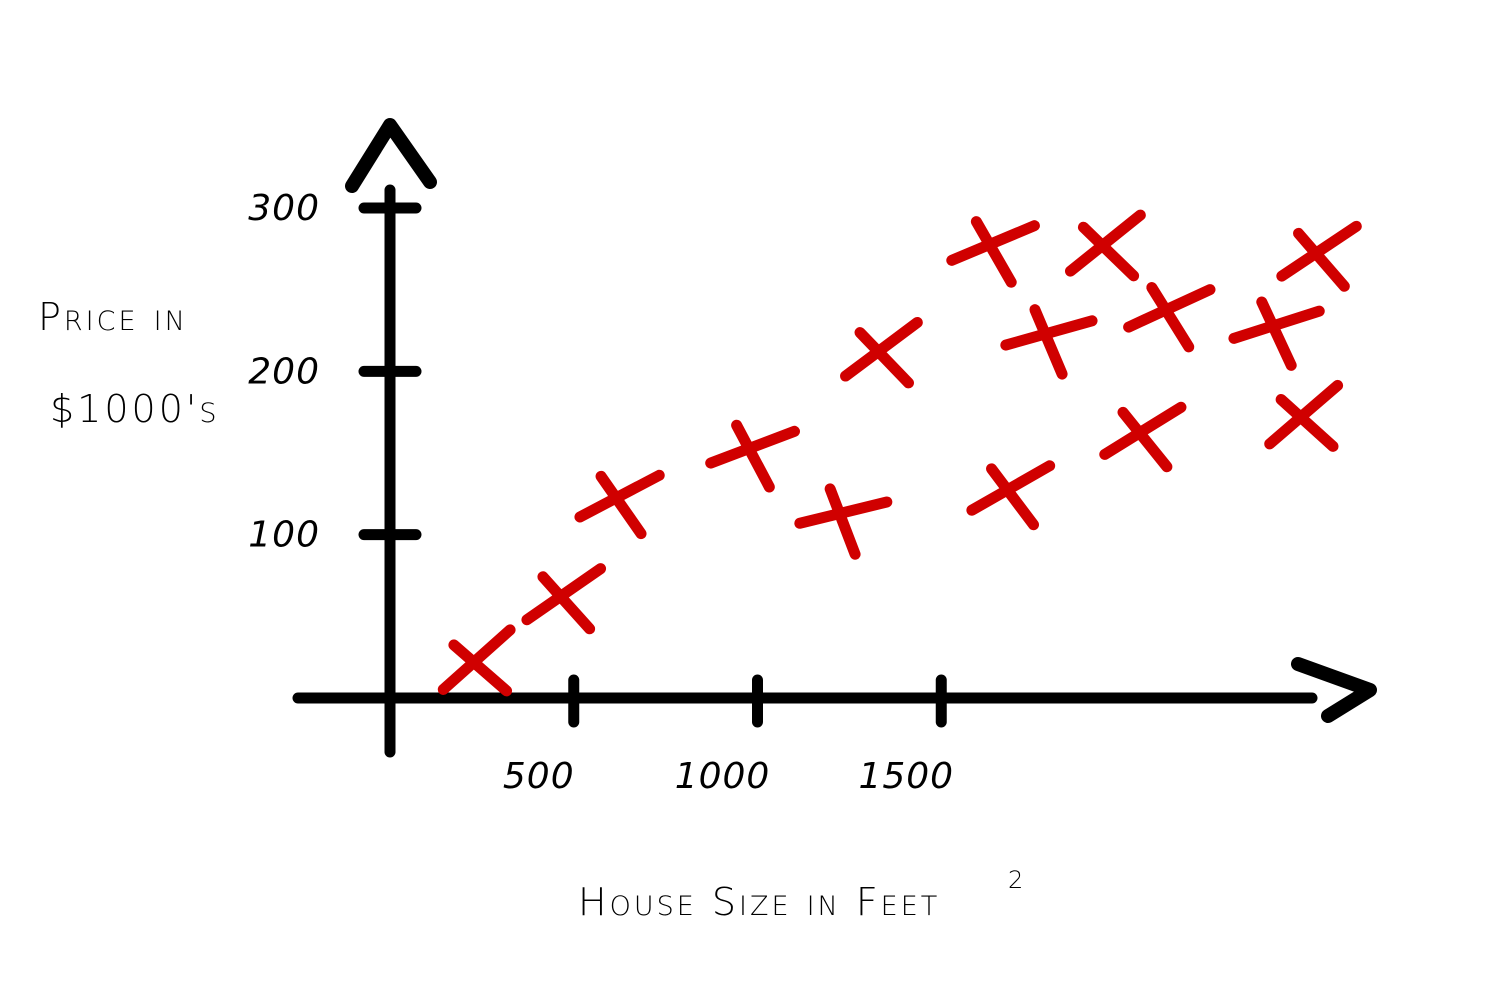  What do you see at coordinates (284, 208) in the screenshot?
I see `y-tick-label: 300` at bounding box center [284, 208].